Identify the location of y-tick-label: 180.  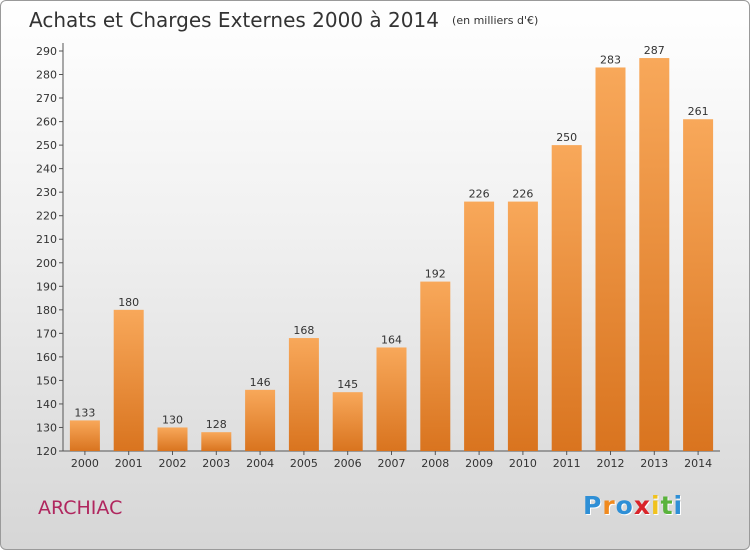
(46, 310).